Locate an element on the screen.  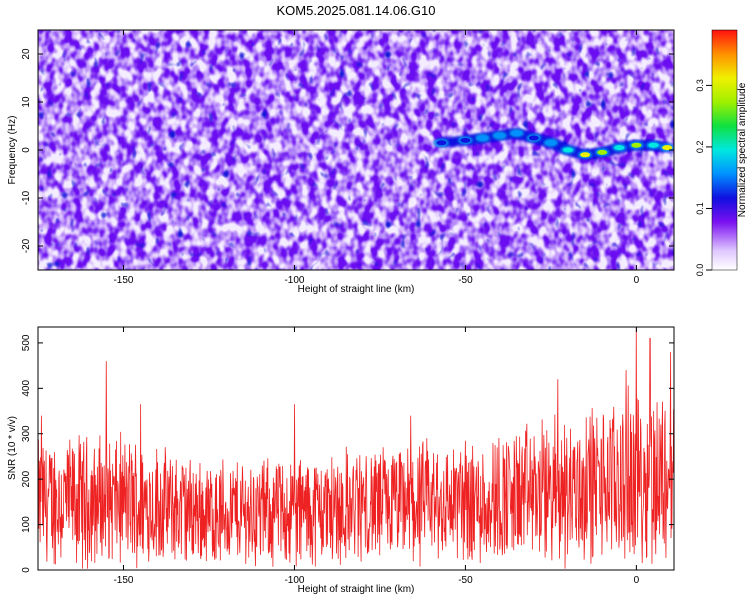
signal-track is located at coordinates (553, 144).